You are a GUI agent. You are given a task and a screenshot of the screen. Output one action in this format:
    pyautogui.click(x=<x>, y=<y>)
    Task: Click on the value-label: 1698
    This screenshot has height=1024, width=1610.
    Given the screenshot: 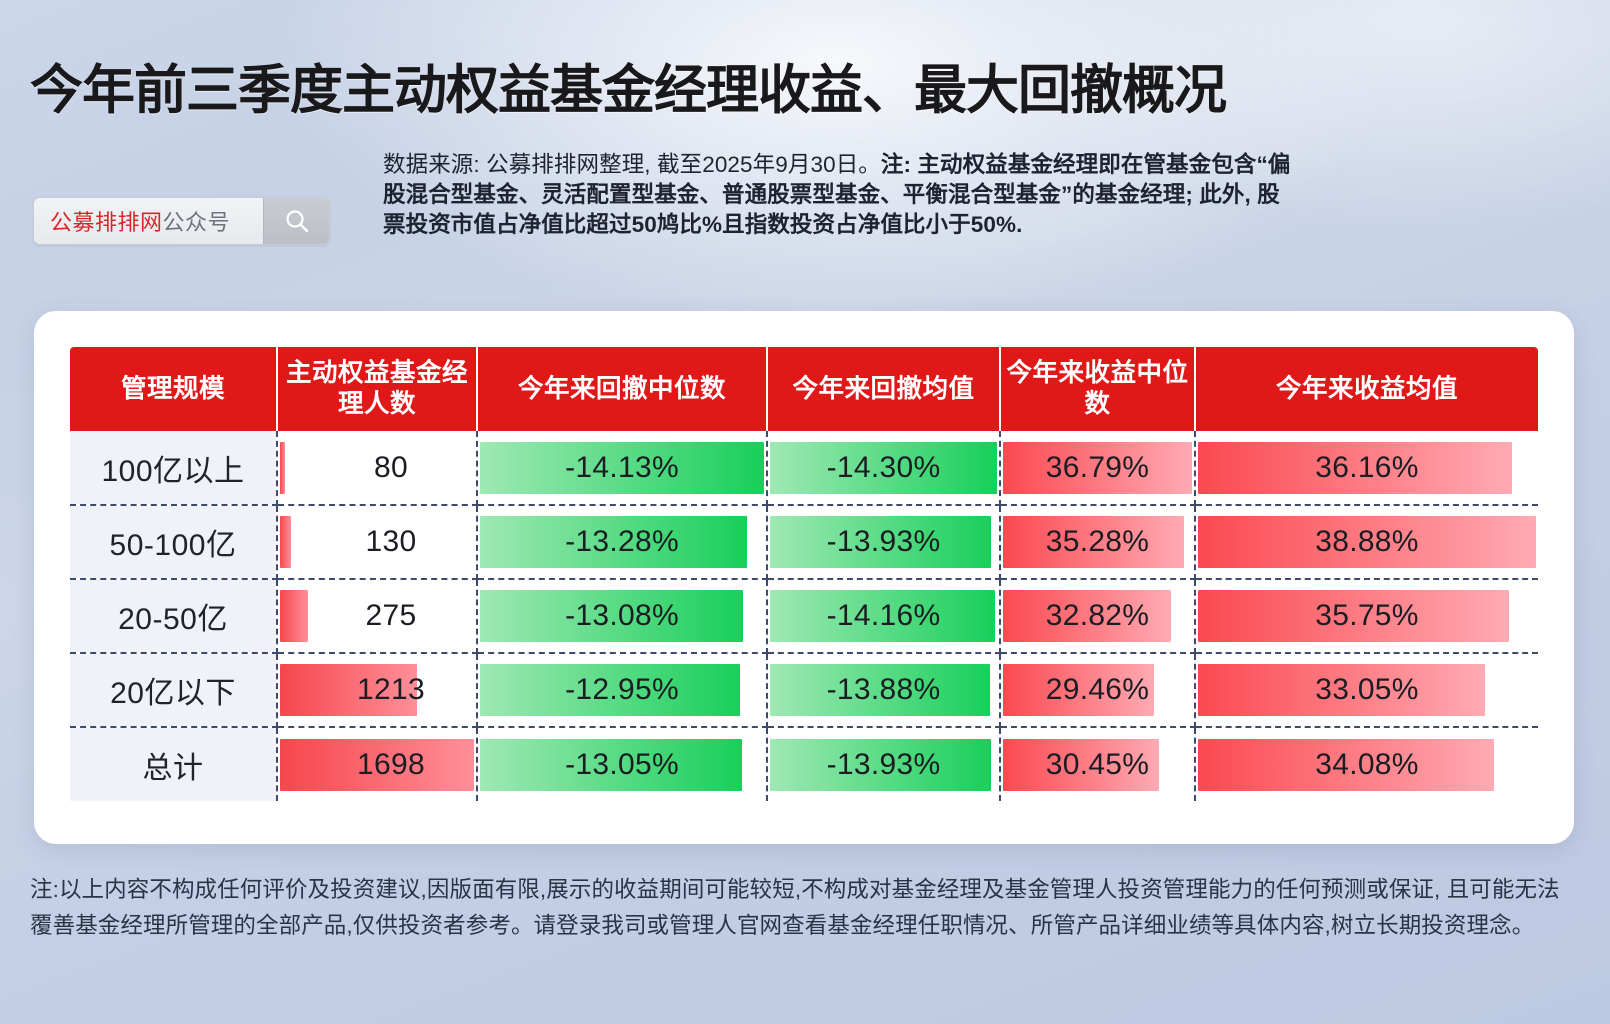 What is the action you would take?
    pyautogui.click(x=391, y=764)
    